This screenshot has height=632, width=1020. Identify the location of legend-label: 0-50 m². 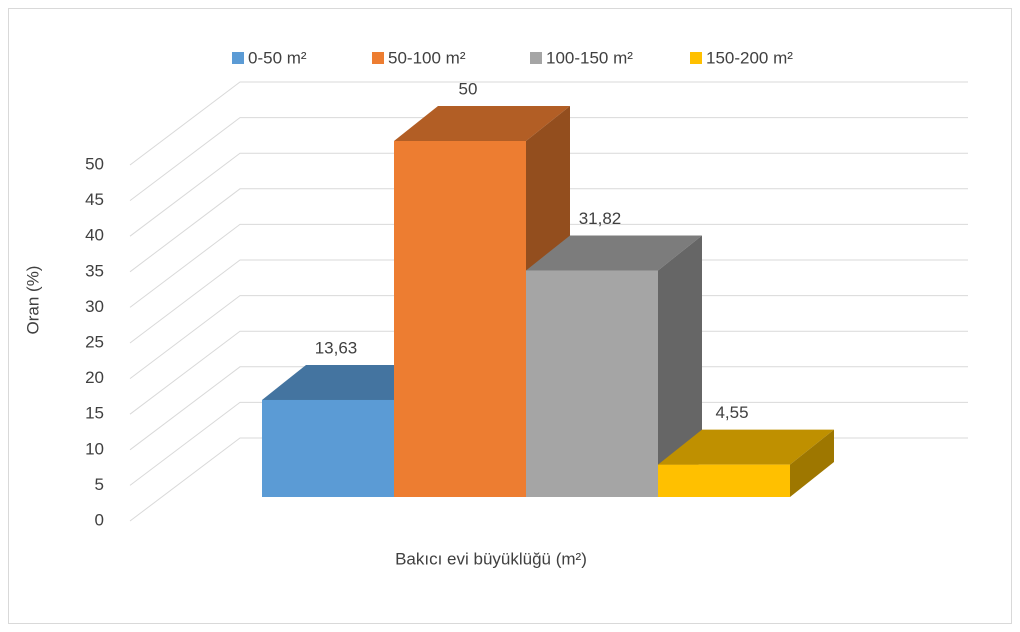
(277, 57).